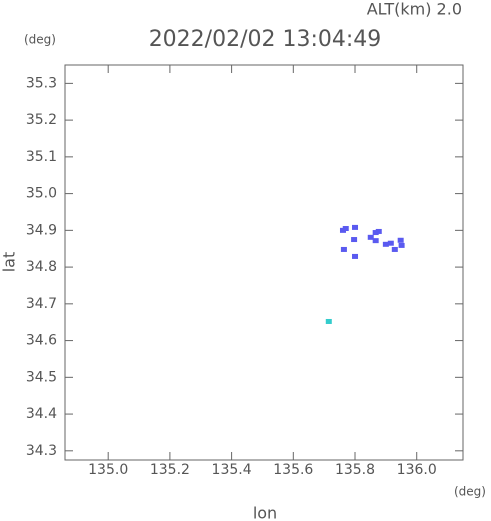 Image resolution: width=491 pixels, height=521 pixels. Describe the element at coordinates (41, 157) in the screenshot. I see `y-tick-label: 35.1` at that location.